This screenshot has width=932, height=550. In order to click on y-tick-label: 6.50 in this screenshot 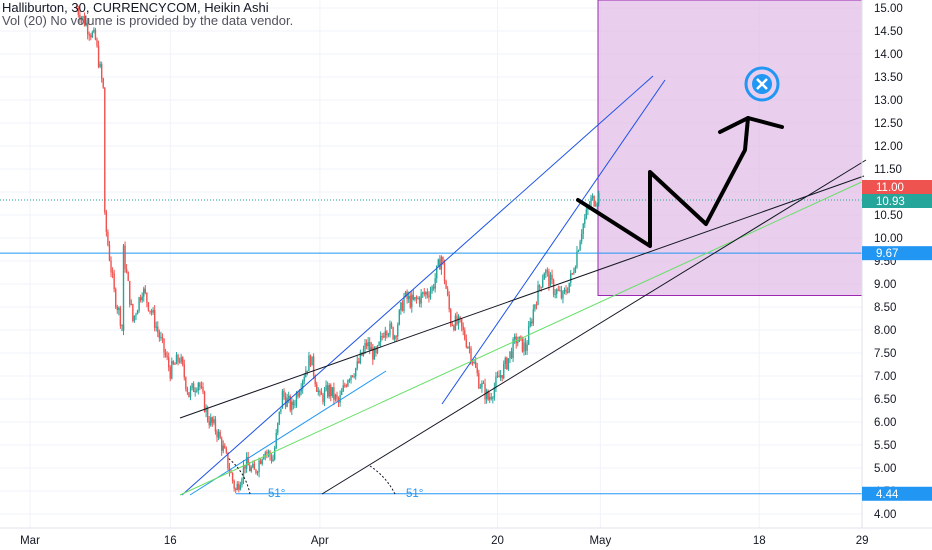, I will do `click(885, 400)`.